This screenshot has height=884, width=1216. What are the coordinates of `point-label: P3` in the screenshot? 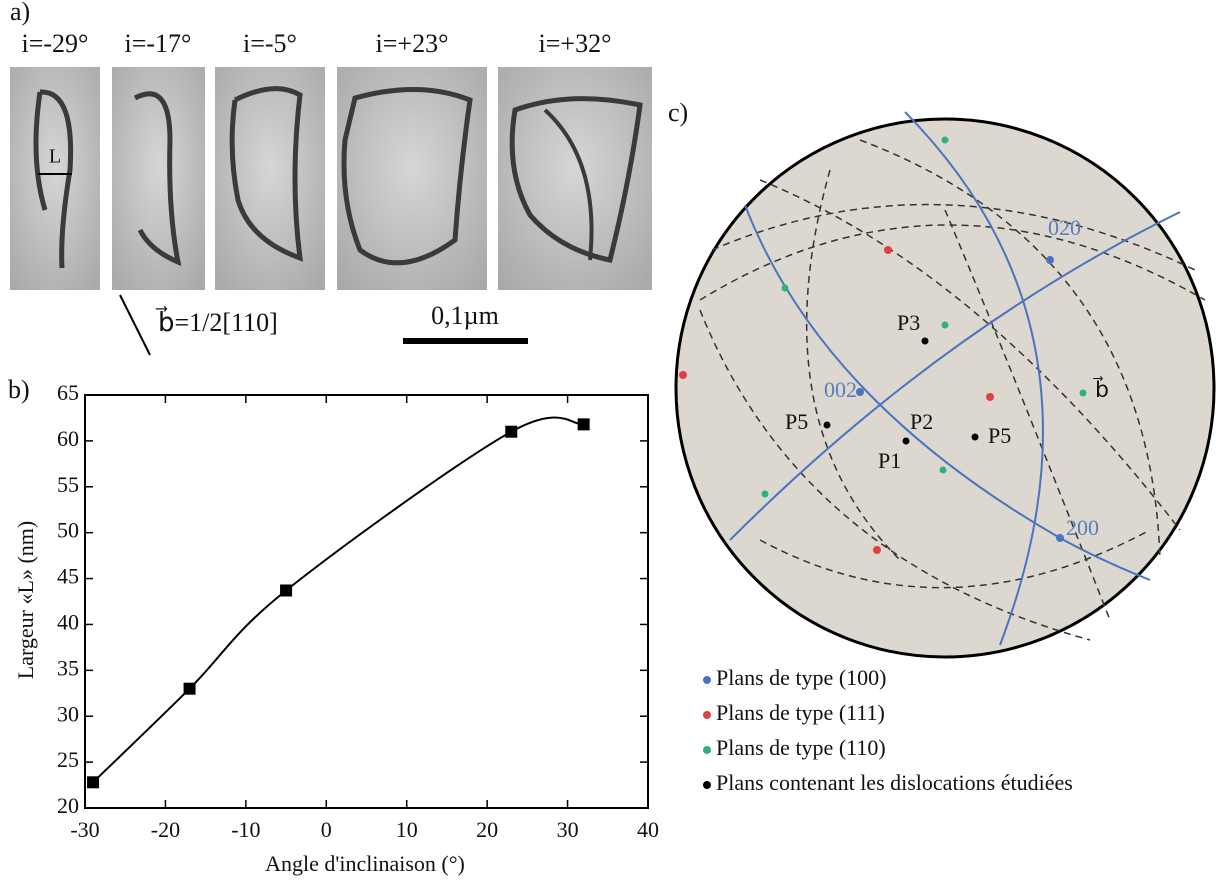 It's located at (908, 322).